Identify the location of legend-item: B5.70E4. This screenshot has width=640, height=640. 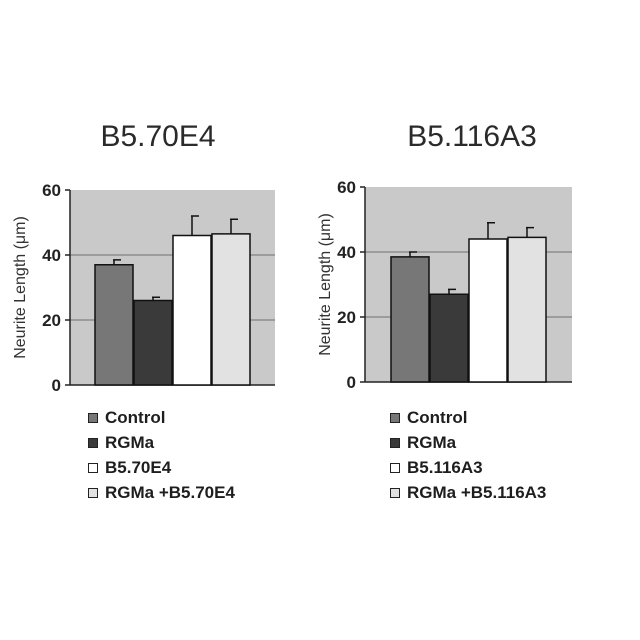
(161, 467).